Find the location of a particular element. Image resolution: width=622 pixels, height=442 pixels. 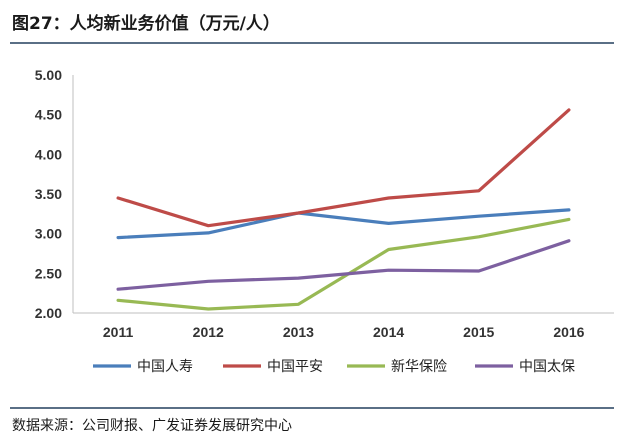

legend-label: 新华保险 is located at coordinates (419, 367).